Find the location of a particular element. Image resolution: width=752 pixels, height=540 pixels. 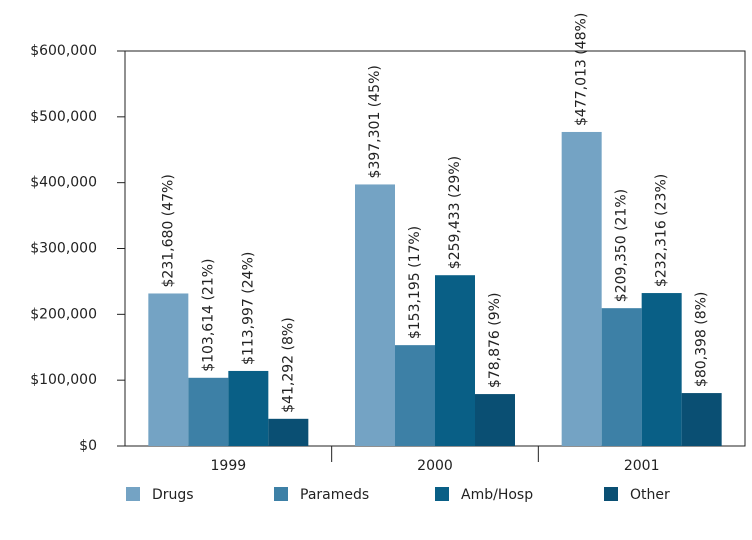

legend-label: Other is located at coordinates (650, 495).